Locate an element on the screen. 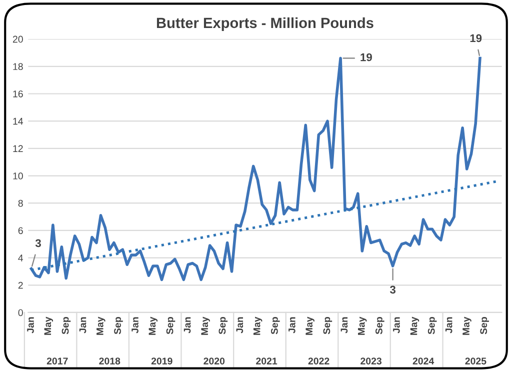  text: 2019 is located at coordinates (161, 361).